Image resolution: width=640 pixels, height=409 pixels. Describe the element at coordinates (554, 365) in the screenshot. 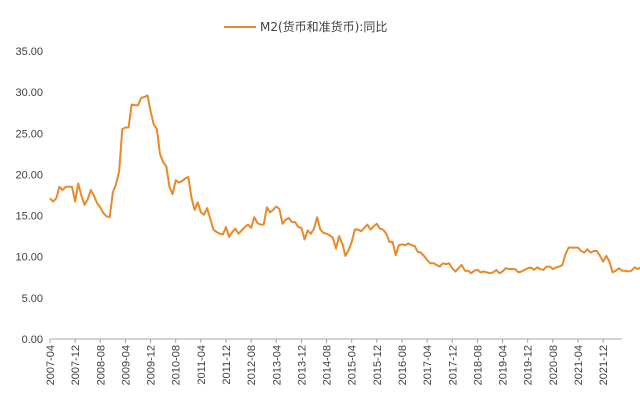

I see `x-tick-label: 2020-08` at that location.